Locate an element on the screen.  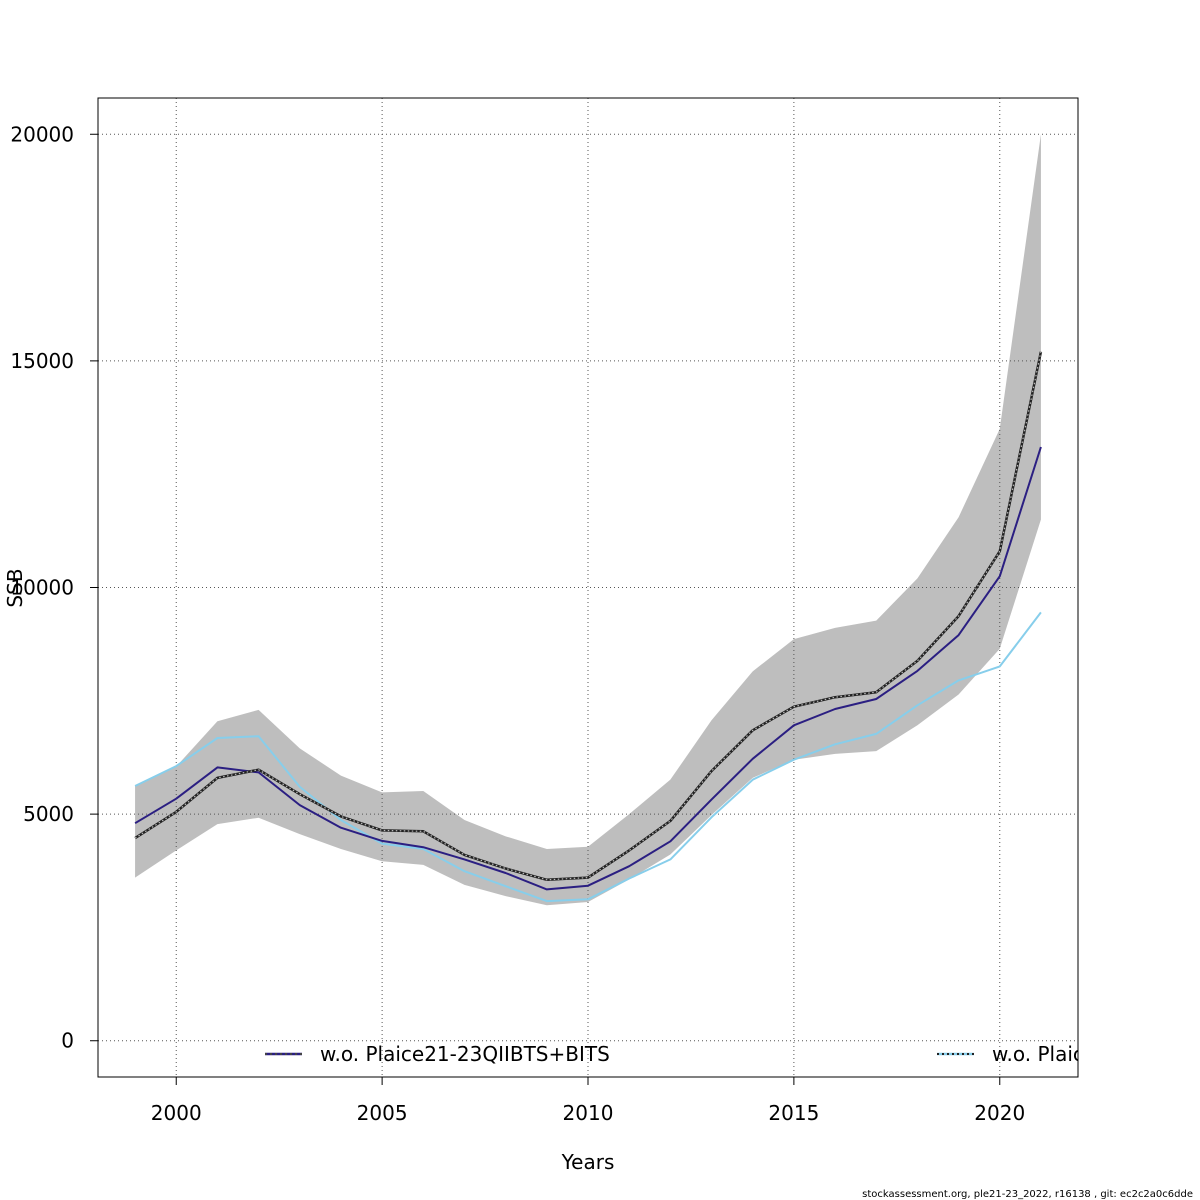
y-axis-title: SSB is located at coordinates (15, 587).